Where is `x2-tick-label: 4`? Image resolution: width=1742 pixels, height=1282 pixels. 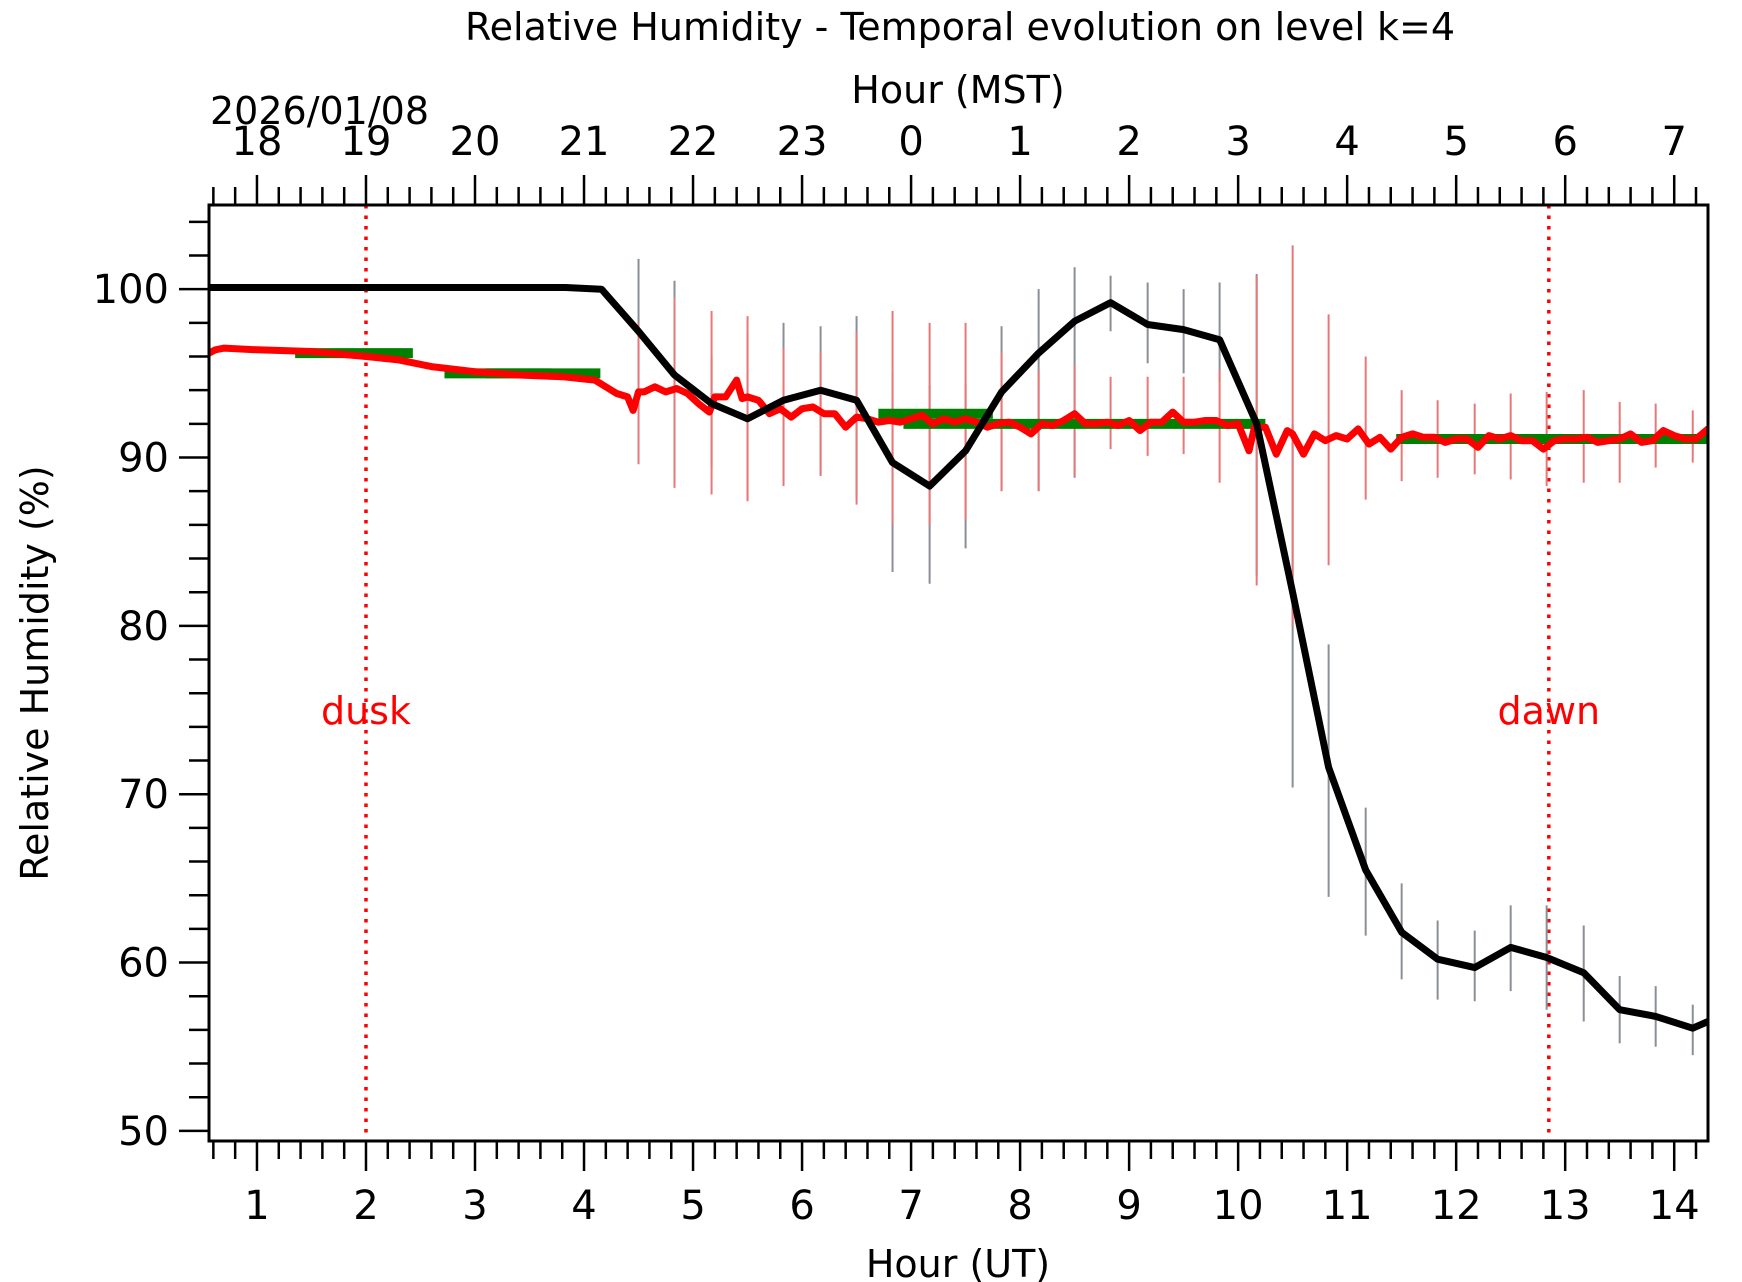 x2-tick-label: 4 is located at coordinates (1346, 142).